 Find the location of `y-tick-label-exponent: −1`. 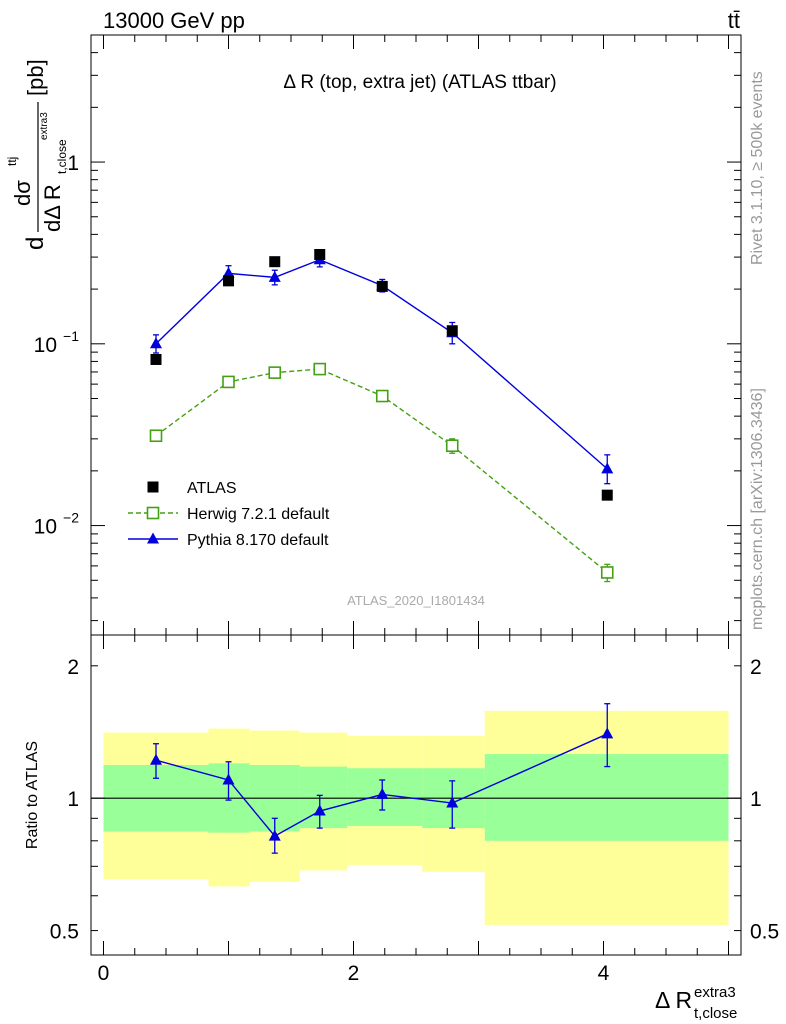

y-tick-label-exponent: −1 is located at coordinates (71, 336).